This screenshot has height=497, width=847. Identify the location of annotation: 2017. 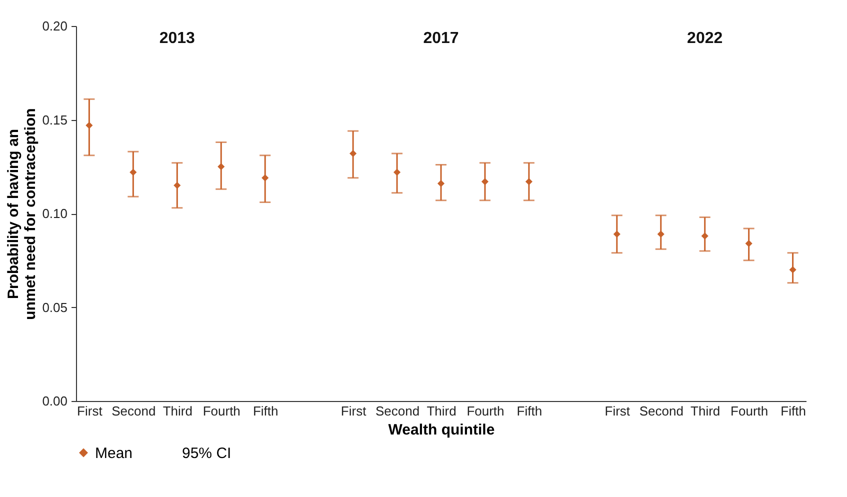
(441, 38).